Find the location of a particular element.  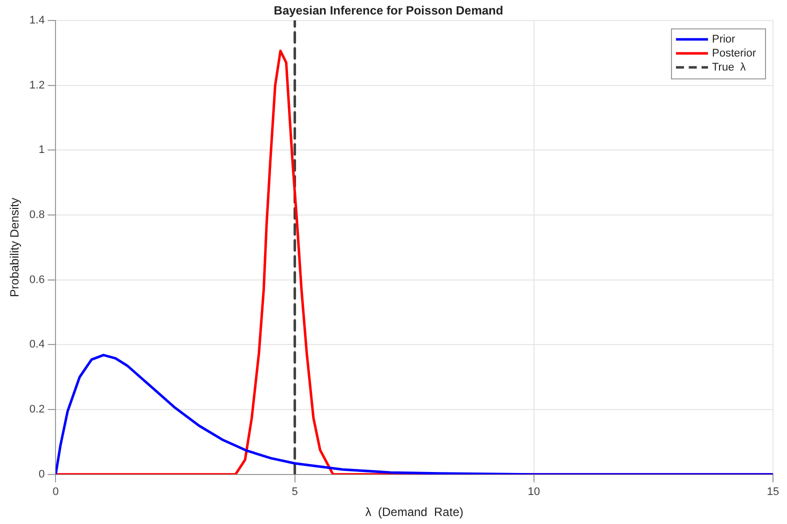

y-tick-label: 0.8 is located at coordinates (37, 215).